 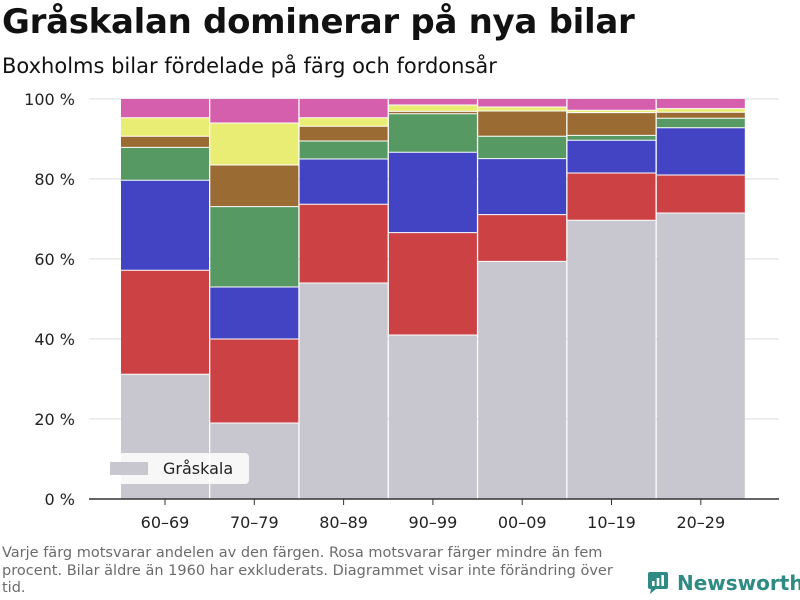 What do you see at coordinates (54, 179) in the screenshot?
I see `y-tick-label: 80 %` at bounding box center [54, 179].